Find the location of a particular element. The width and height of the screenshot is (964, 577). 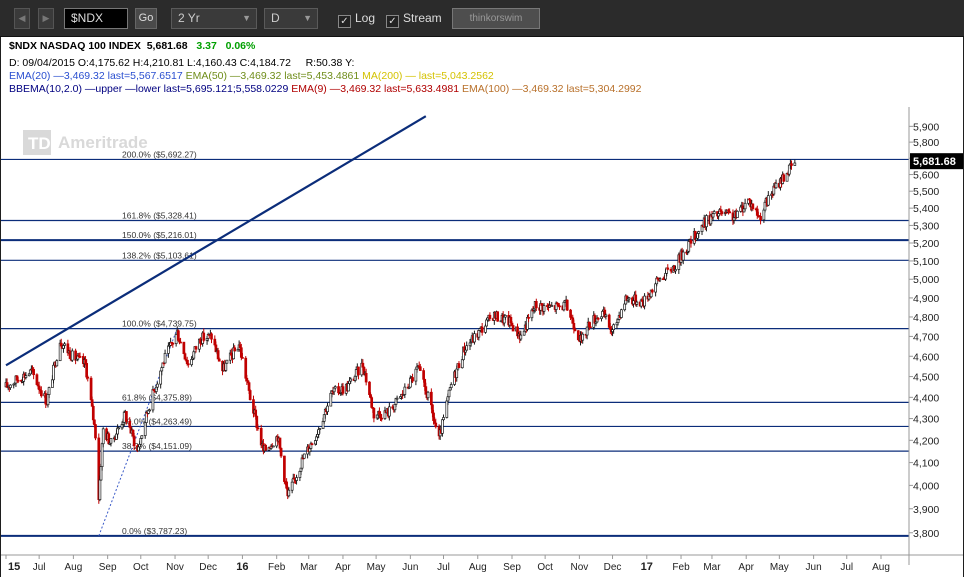

watermark: TD Ameritrade is located at coordinates (85, 142).